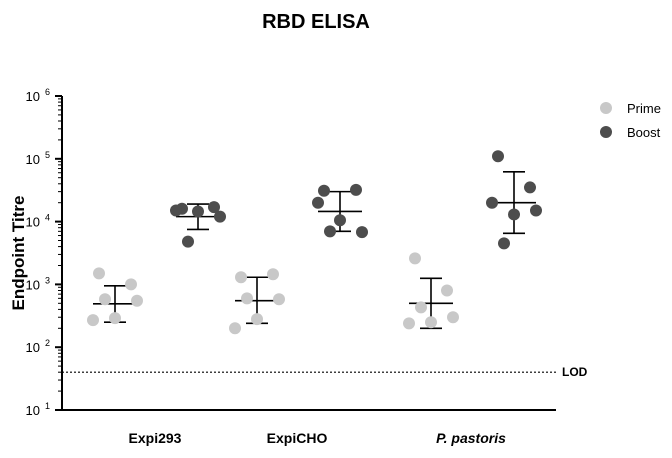  What do you see at coordinates (47, 92) in the screenshot?
I see `y-tick-exponent: 6` at bounding box center [47, 92].